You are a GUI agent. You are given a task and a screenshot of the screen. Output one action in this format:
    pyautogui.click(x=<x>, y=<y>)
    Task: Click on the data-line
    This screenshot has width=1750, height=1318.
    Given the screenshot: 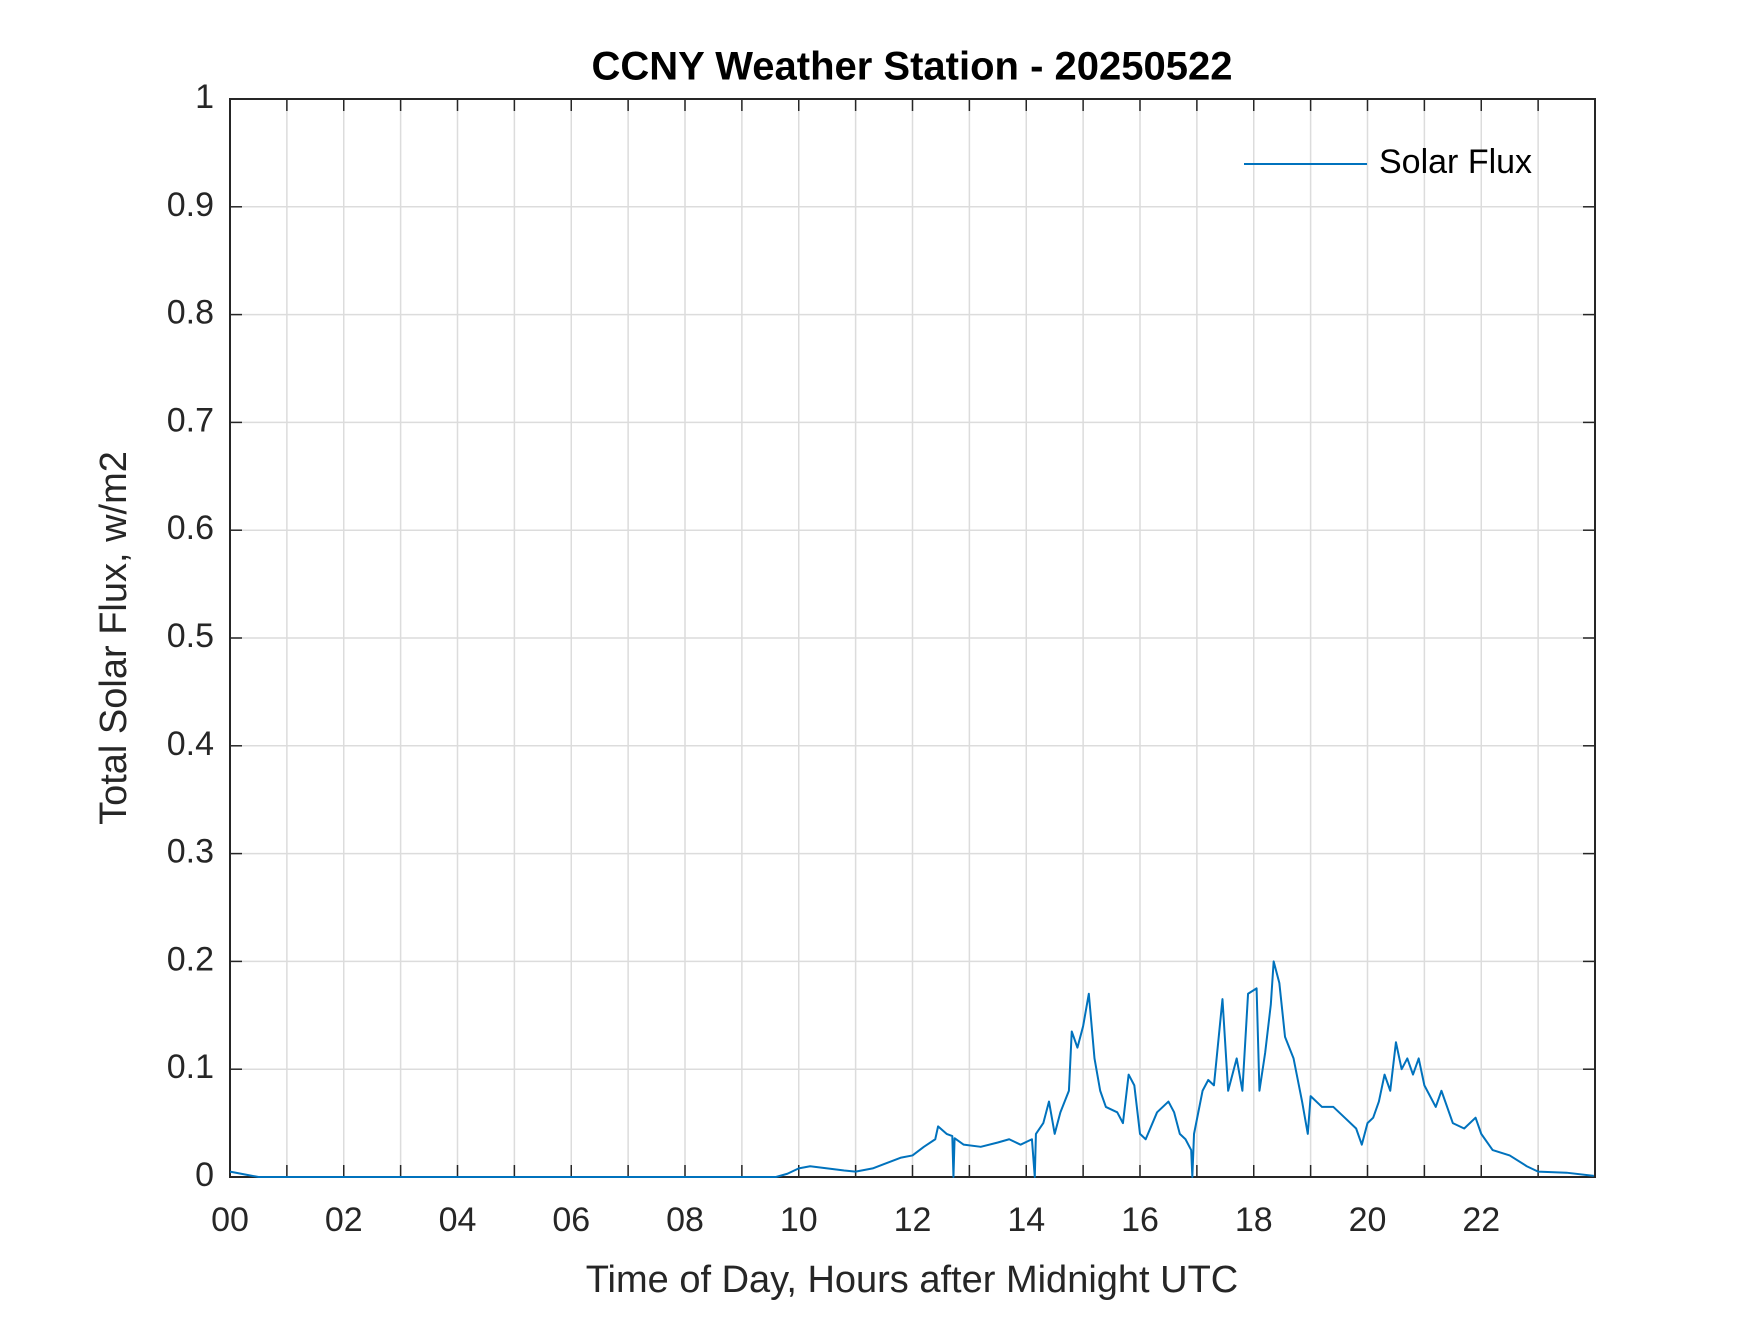 What is the action you would take?
    pyautogui.click(x=911, y=1069)
    